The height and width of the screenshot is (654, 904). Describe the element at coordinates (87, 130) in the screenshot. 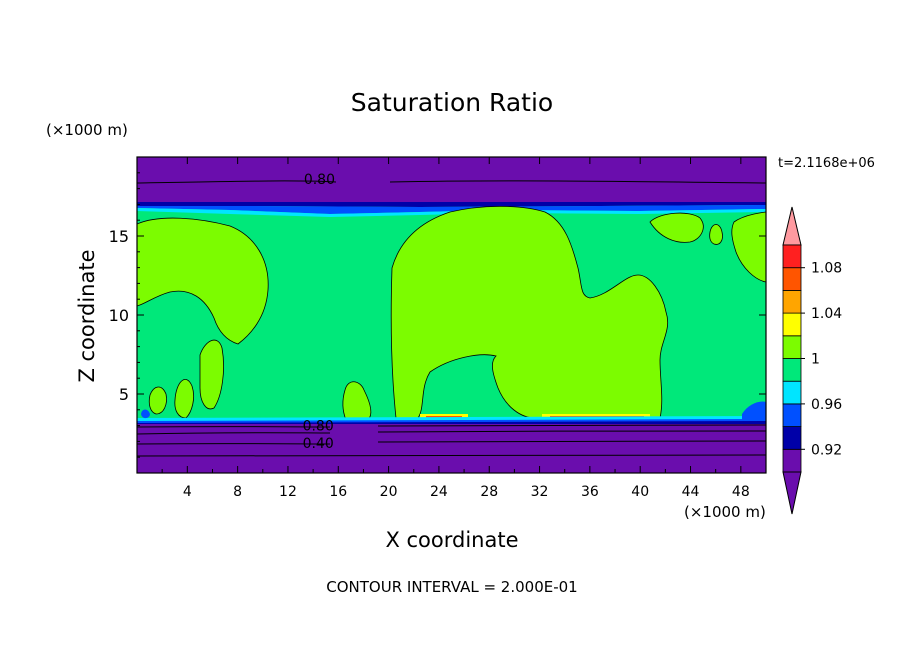

I see `y-unit-label: (×1000 m)` at that location.